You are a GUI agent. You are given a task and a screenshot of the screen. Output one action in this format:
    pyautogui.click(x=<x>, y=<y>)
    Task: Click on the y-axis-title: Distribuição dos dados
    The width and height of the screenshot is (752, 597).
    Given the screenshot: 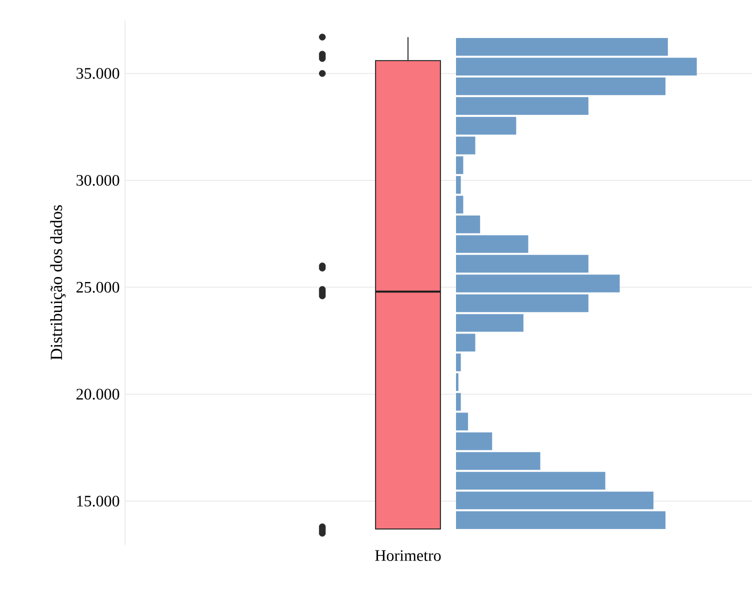 What is the action you would take?
    pyautogui.click(x=58, y=282)
    